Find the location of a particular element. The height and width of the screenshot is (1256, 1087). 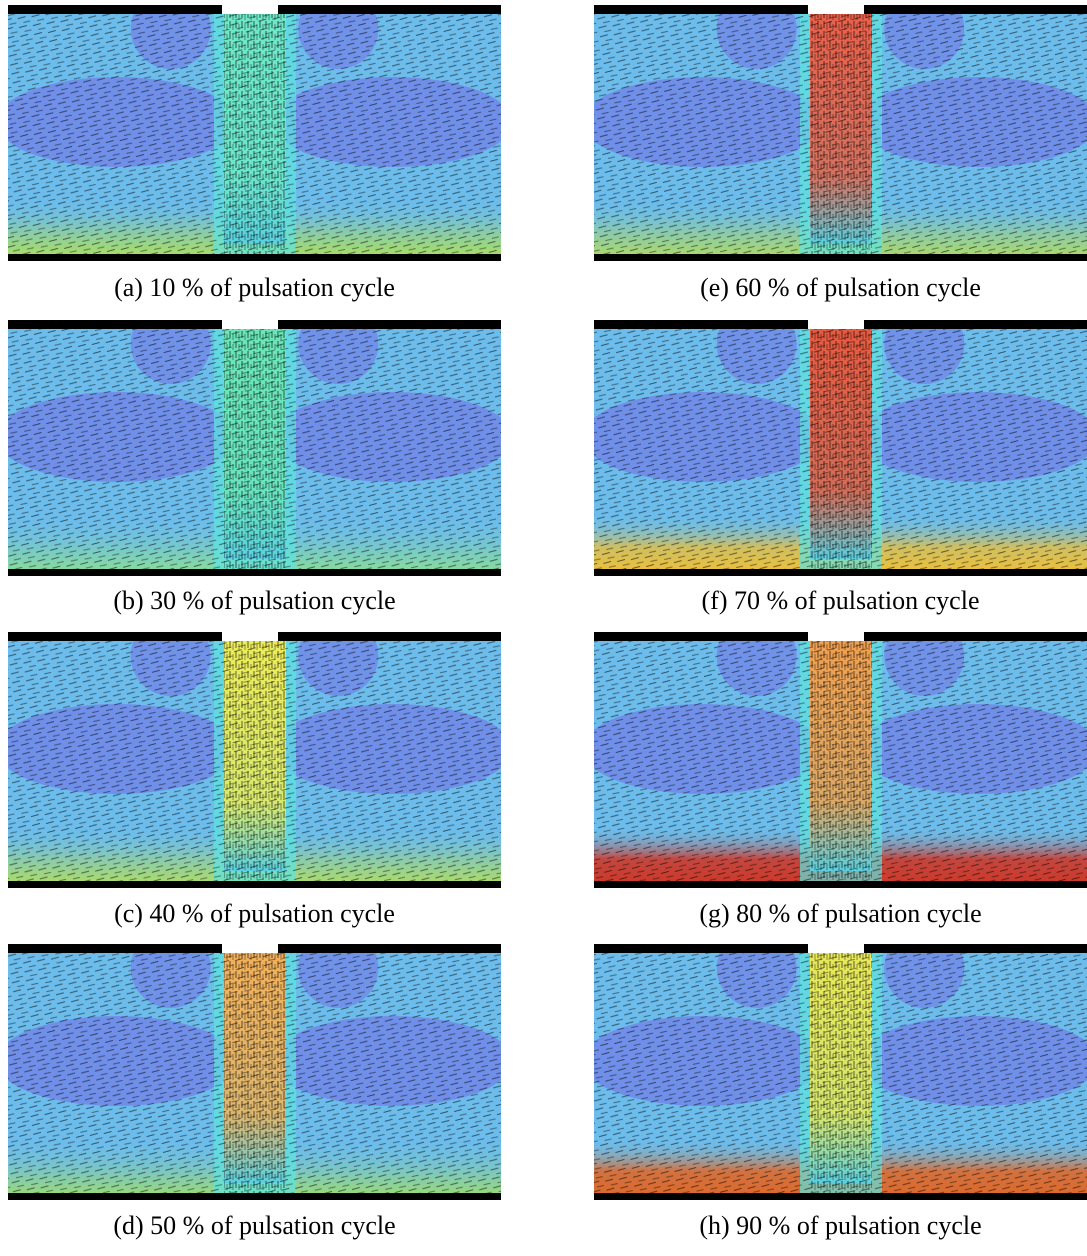

panel: (f) 70 % of pulsation cycle is located at coordinates (840, 467).